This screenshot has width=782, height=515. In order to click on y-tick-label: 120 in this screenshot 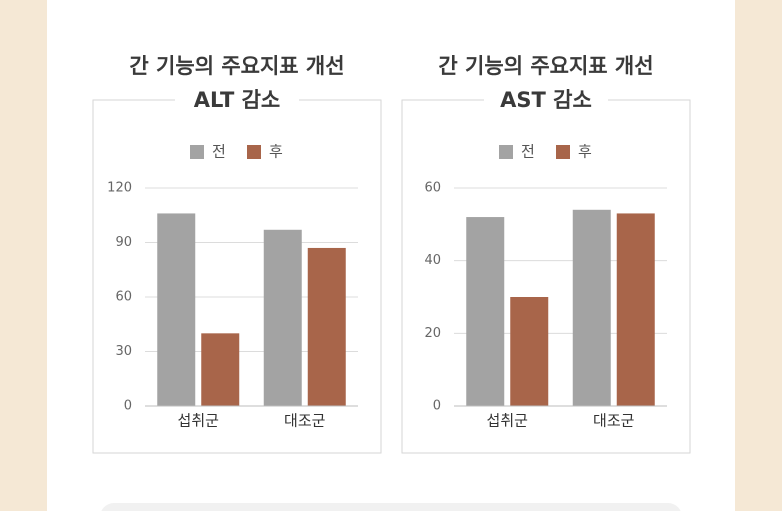, I will do `click(119, 188)`.